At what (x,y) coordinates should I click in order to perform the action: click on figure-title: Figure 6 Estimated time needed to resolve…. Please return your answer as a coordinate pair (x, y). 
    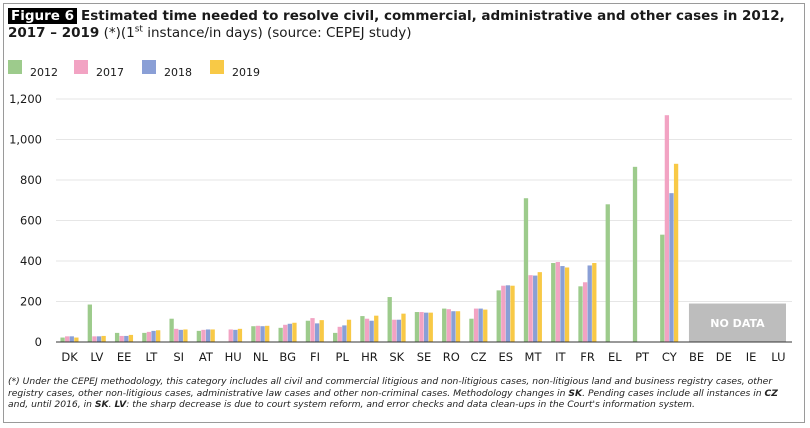
    Looking at the image, I should click on (403, 25).